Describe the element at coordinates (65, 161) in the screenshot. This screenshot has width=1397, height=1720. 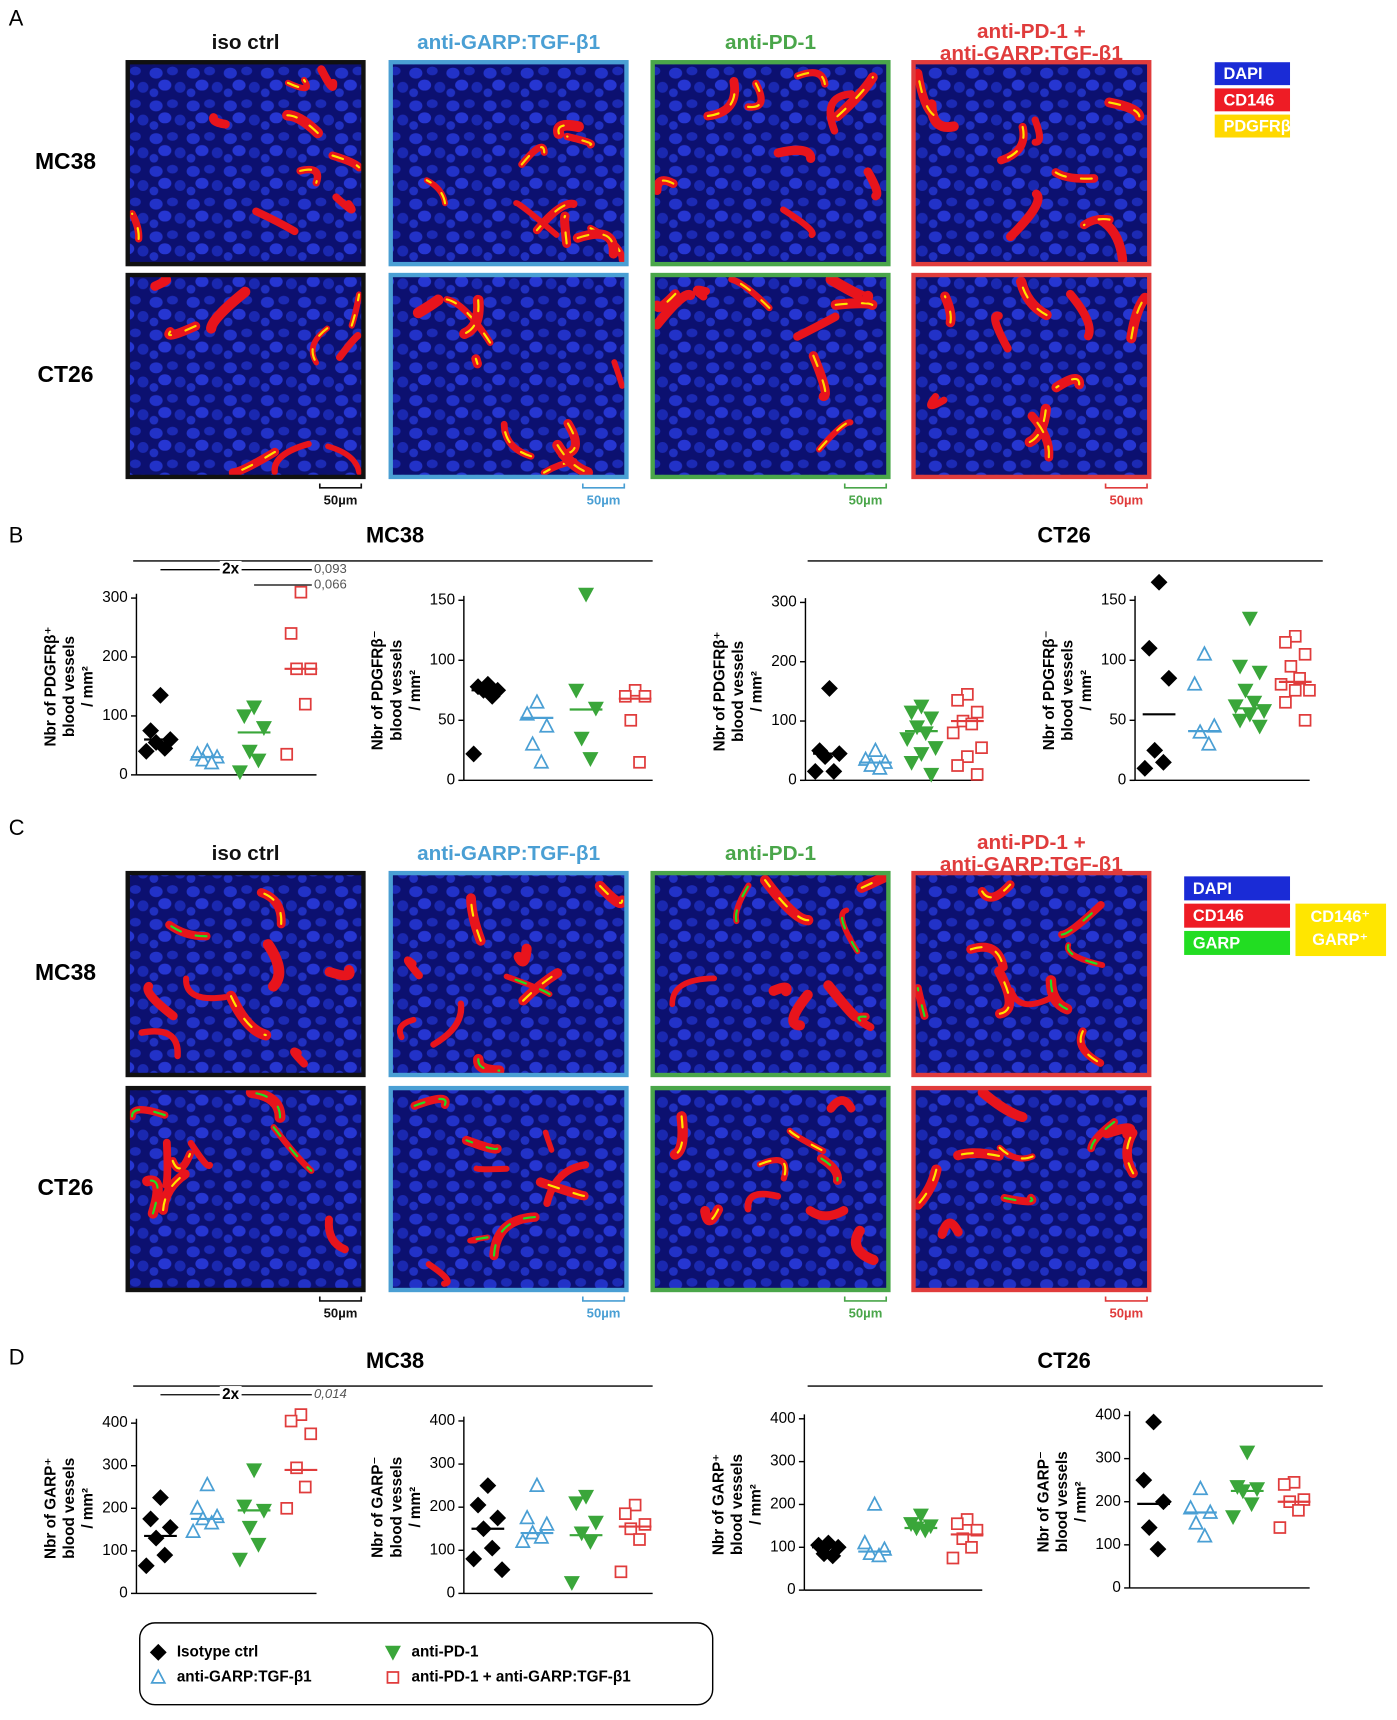
I see `row-label: MC38` at that location.